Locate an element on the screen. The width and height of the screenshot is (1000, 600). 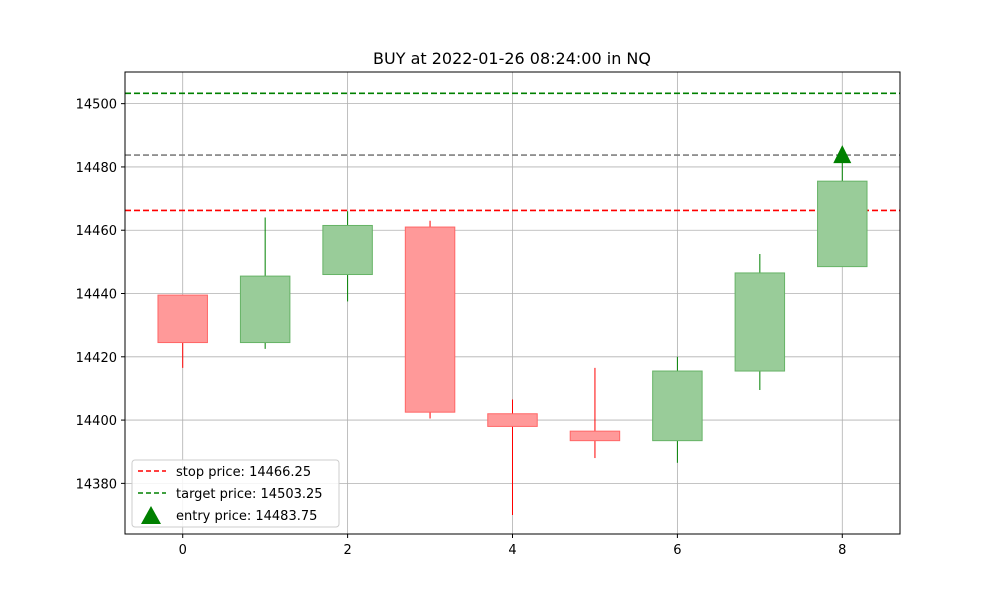
y-tick-label: 14480 is located at coordinates (96, 168).